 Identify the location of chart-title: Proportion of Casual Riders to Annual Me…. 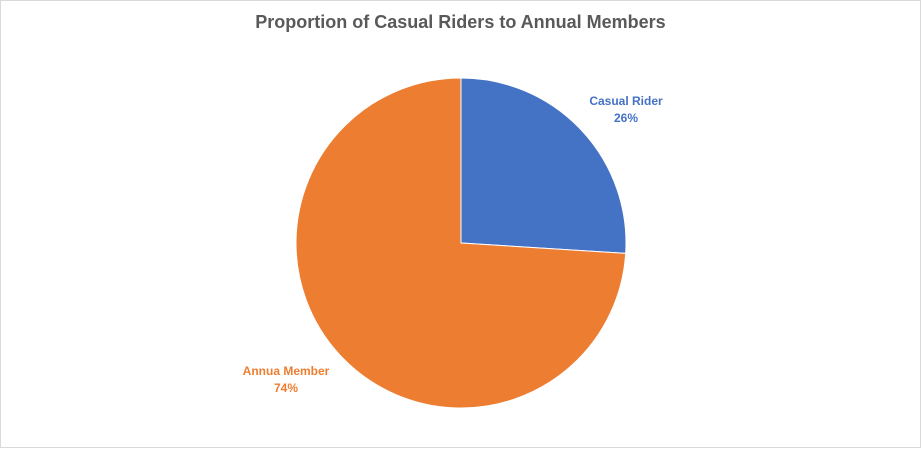
(460, 22).